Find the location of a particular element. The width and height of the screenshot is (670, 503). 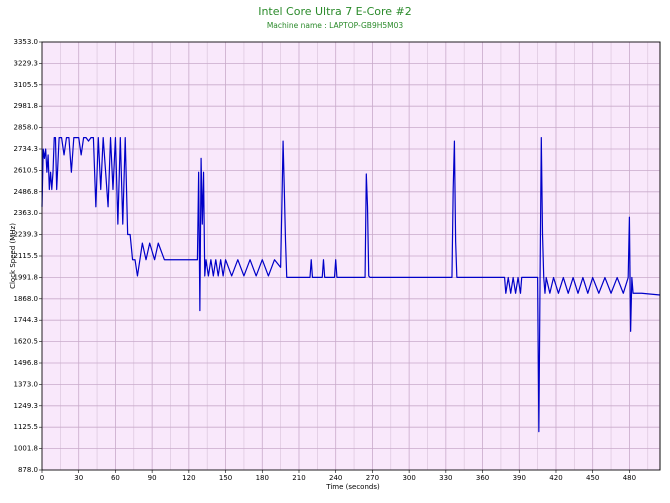

x-tick-label: 330 is located at coordinates (445, 478).